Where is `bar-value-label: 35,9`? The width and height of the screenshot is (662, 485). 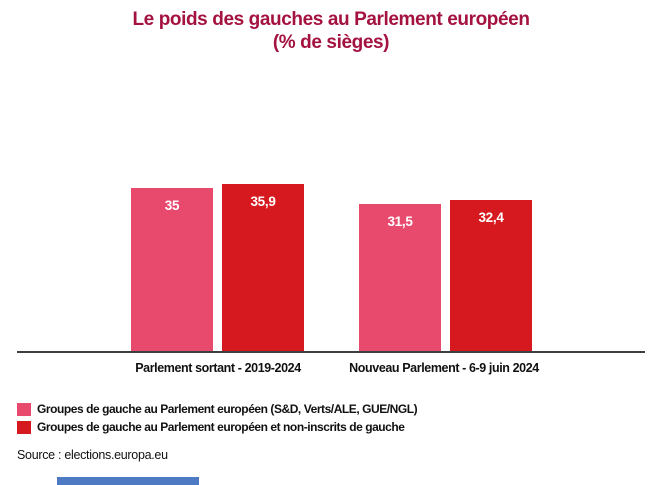
bar-value-label: 35,9 is located at coordinates (263, 201).